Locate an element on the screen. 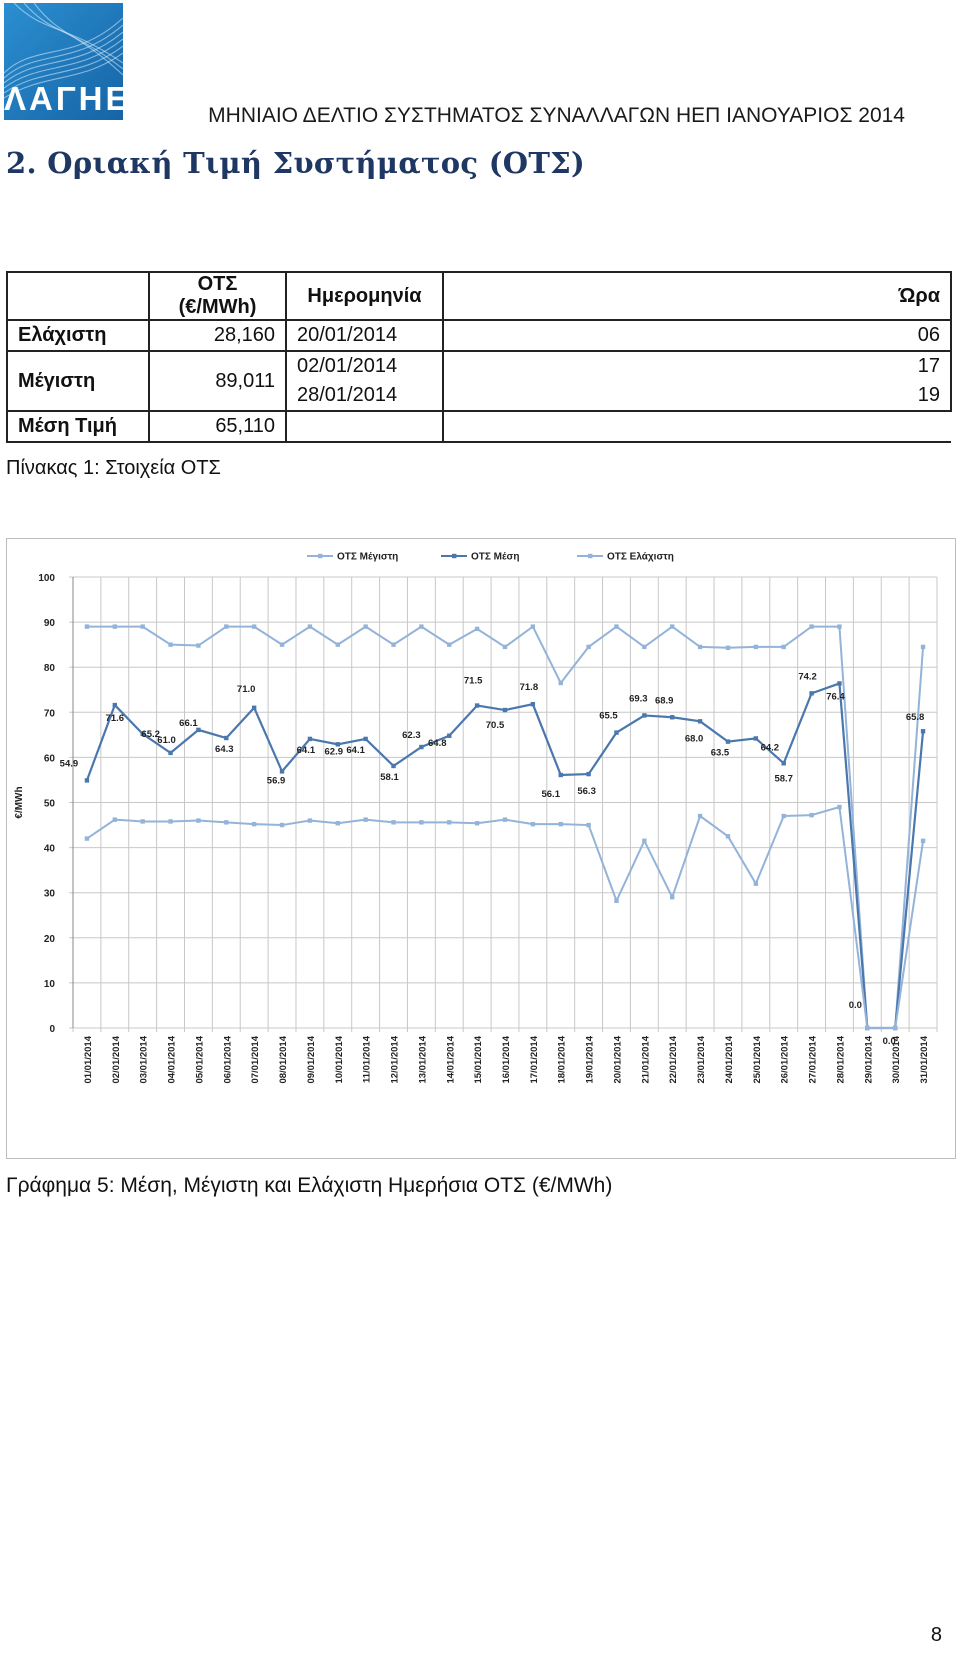 This screenshot has width=960, height=1659. row-hour-empty is located at coordinates (696, 426).